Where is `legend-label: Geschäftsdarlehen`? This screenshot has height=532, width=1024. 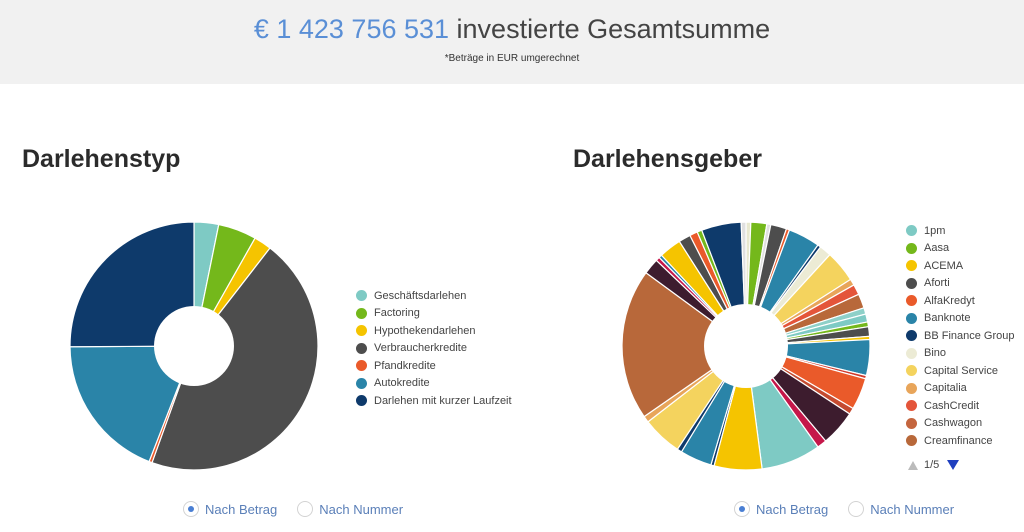
legend-label: Geschäftsdarlehen is located at coordinates (420, 295).